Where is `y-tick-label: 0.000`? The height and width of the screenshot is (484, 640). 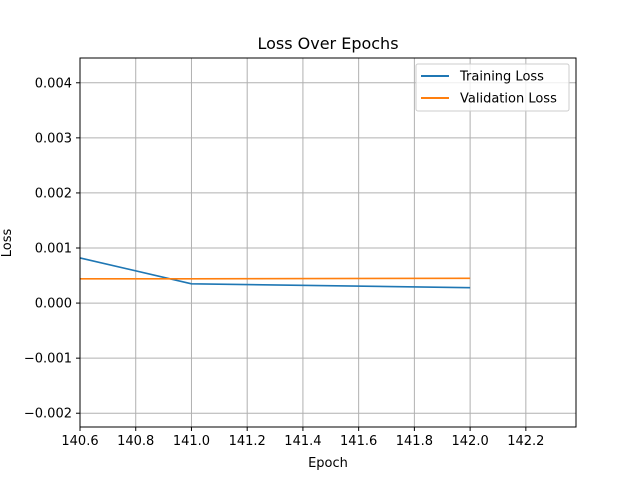 y-tick-label: 0.000 is located at coordinates (53, 304).